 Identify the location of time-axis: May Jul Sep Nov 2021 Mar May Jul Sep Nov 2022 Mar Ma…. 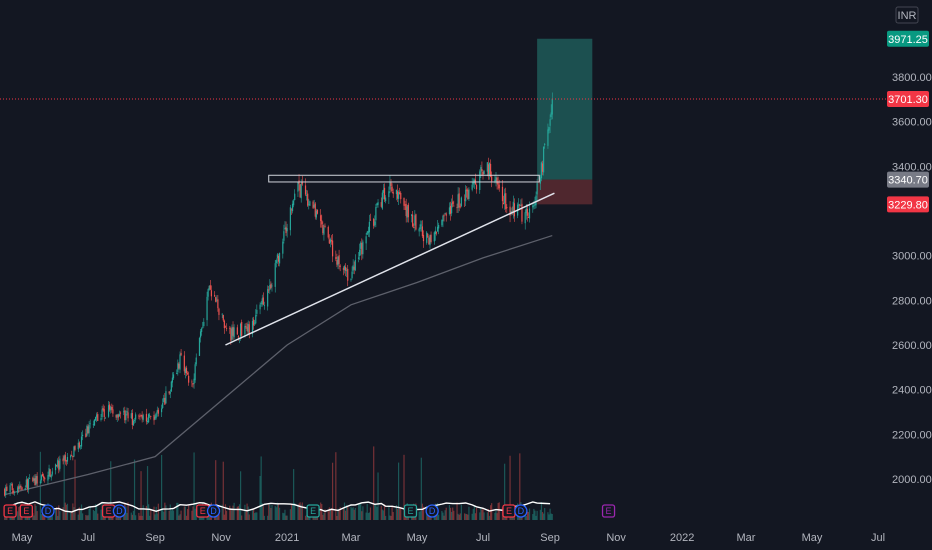
(448, 538).